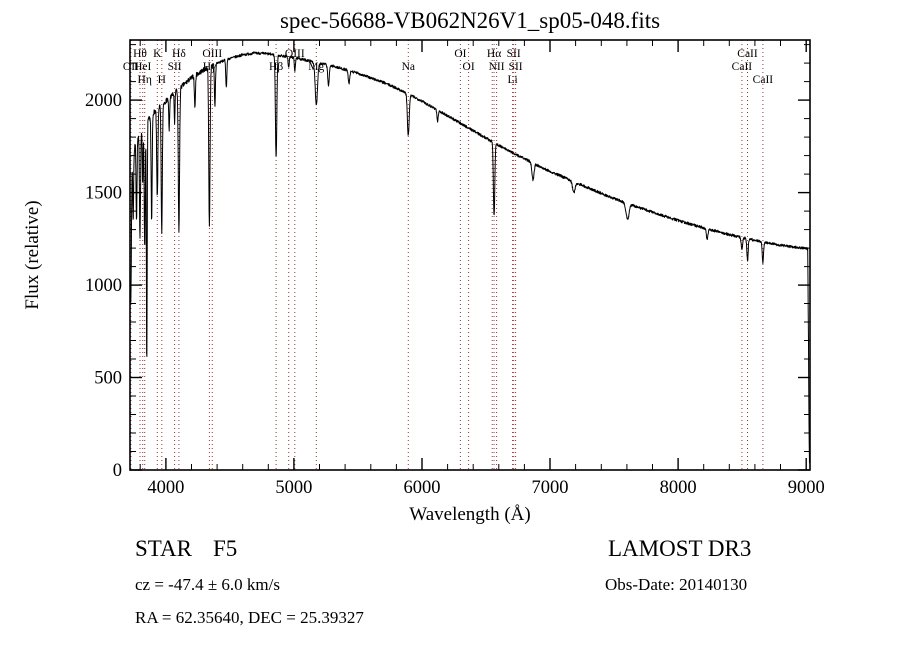 The width and height of the screenshot is (900, 649). I want to click on y-tick-label: 1000, so click(103, 286).